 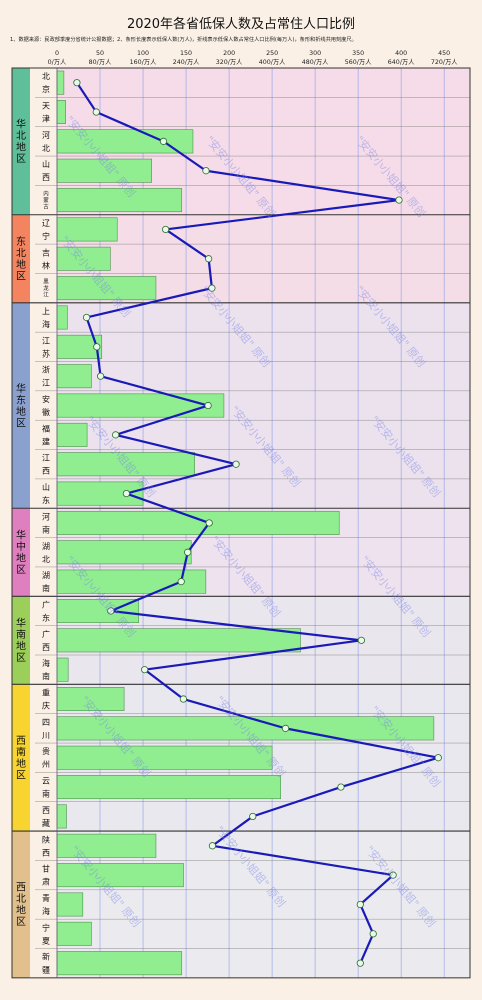 I want to click on region-label: 华东地区, so click(x=21, y=406).